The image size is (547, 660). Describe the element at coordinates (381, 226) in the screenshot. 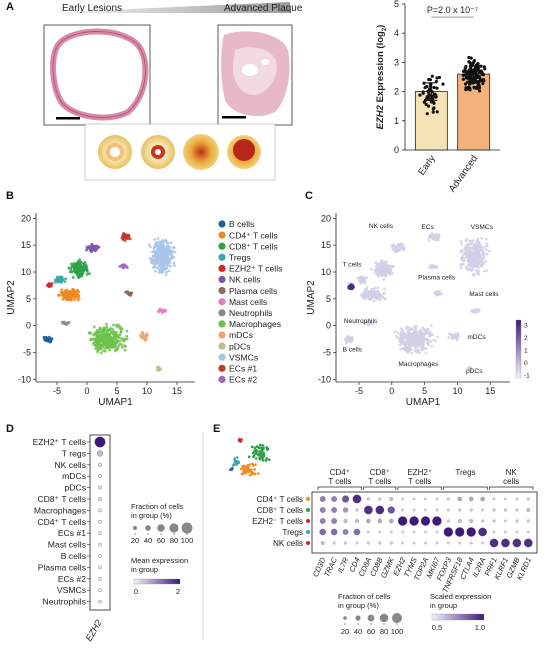

I see `umap-c-cluster-label: NK cells` at that location.